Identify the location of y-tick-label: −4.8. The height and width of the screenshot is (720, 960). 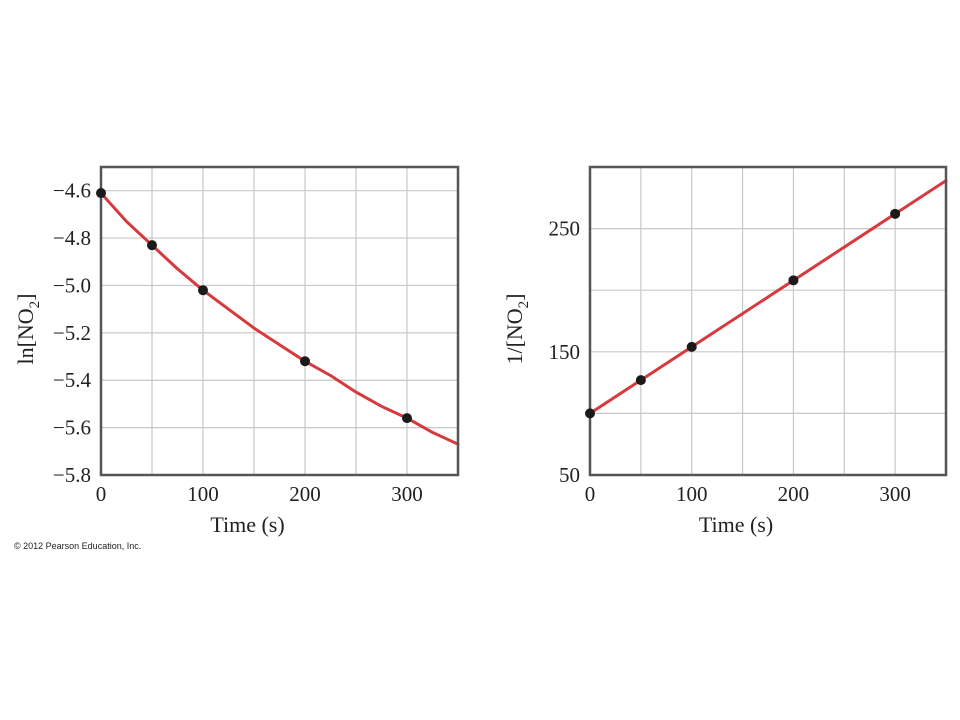
(72, 238).